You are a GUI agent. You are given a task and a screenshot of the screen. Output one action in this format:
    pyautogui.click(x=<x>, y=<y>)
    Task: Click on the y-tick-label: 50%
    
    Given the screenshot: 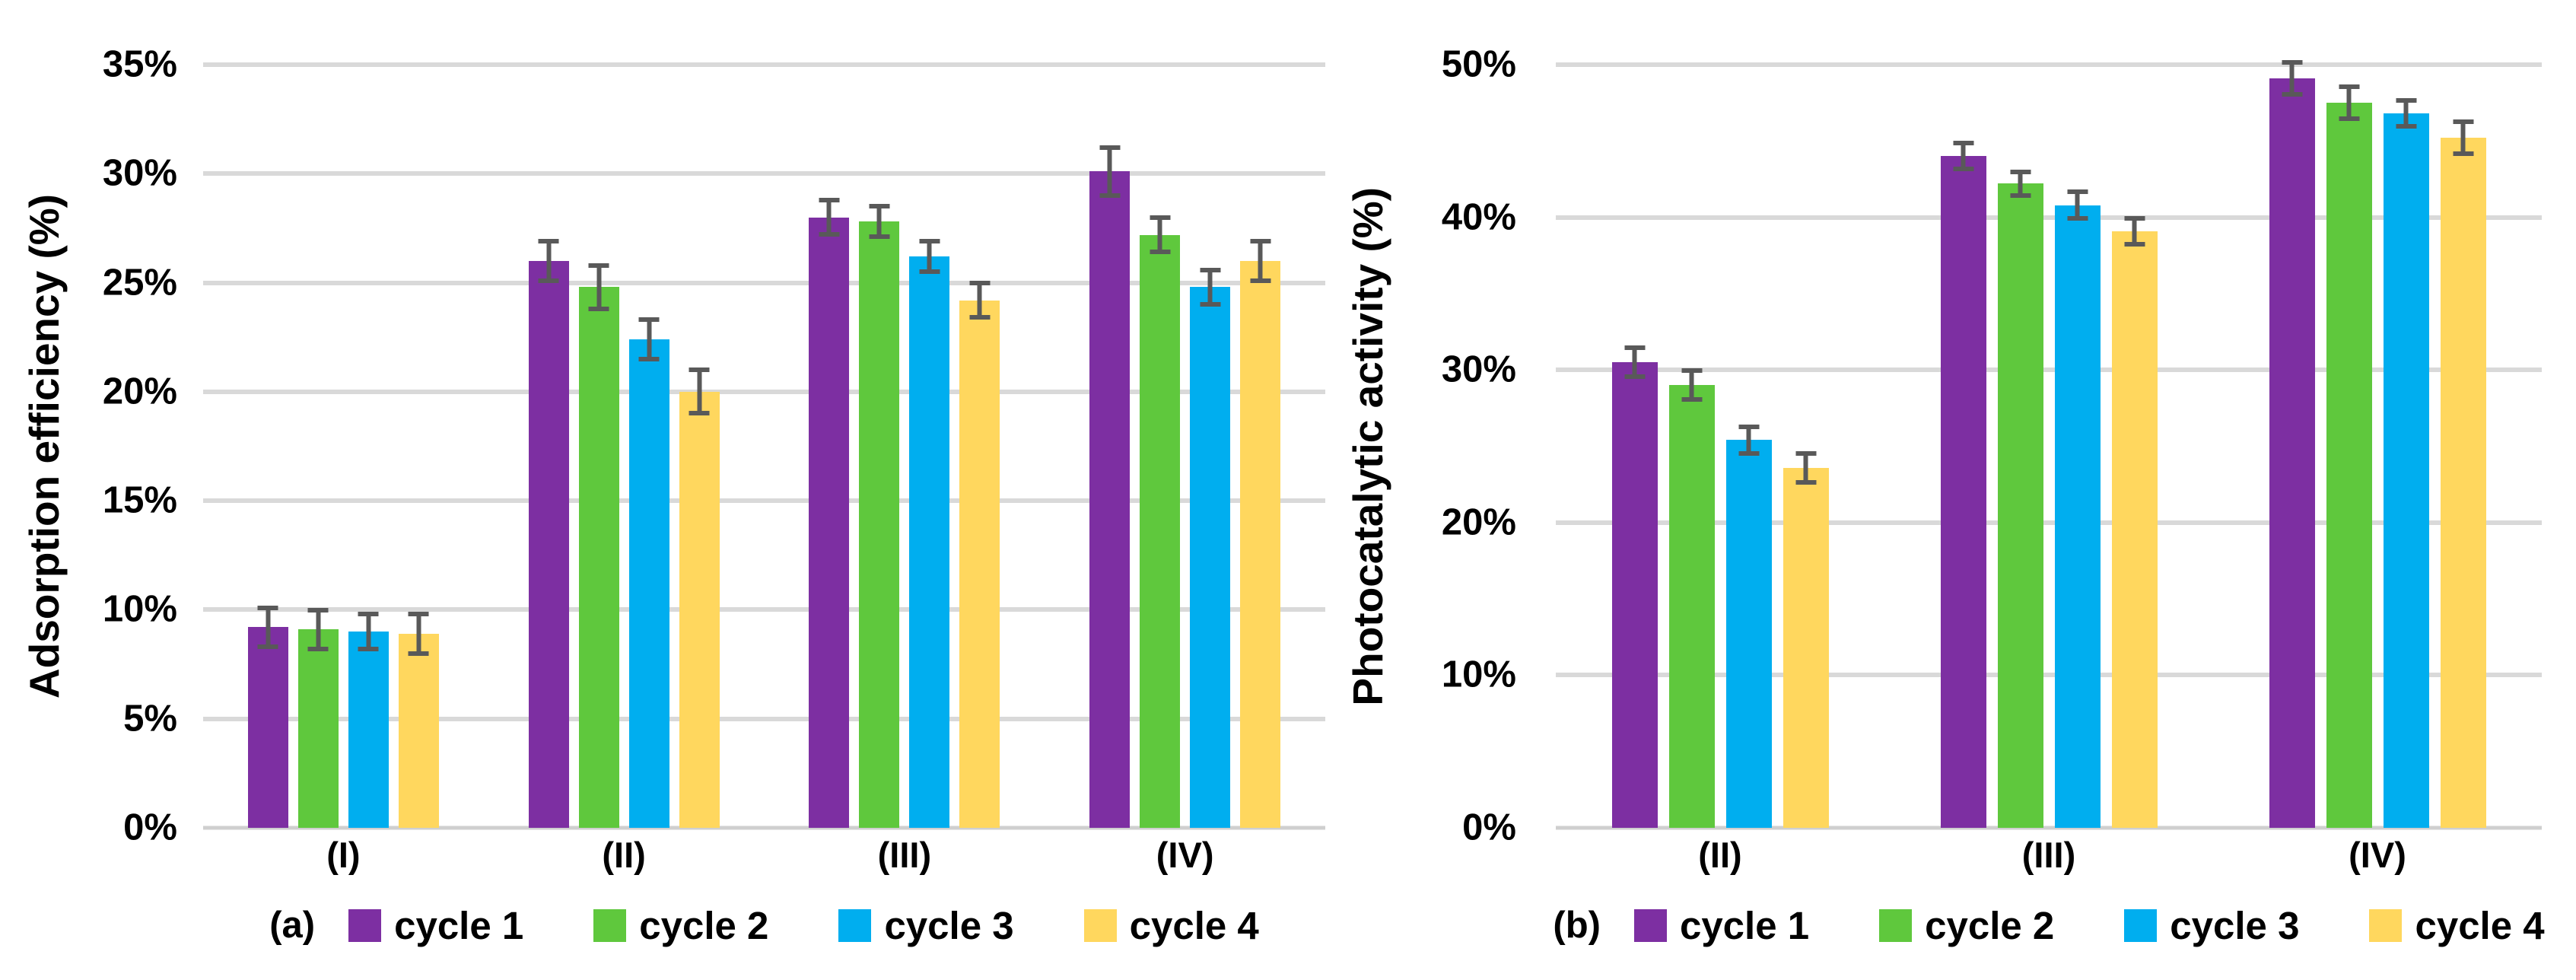 What is the action you would take?
    pyautogui.click(x=1479, y=64)
    